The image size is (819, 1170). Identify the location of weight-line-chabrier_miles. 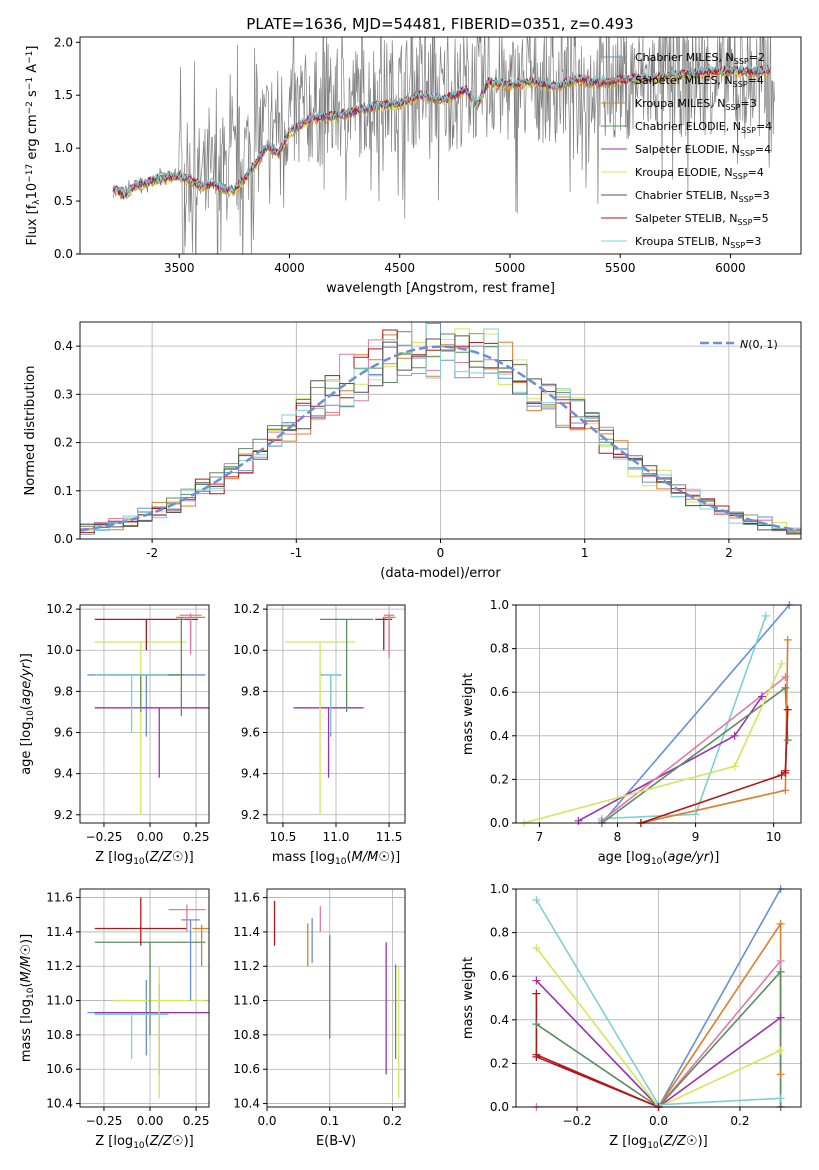
(719, 998).